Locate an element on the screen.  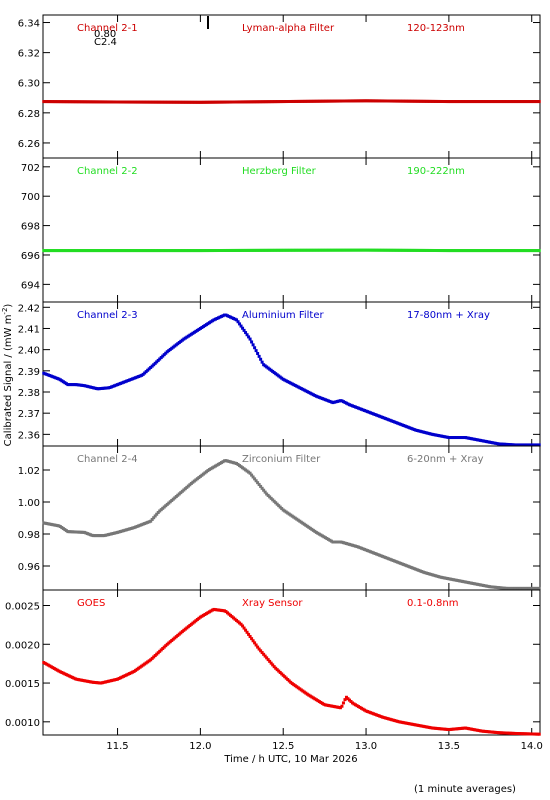
y-tick-label: 2.37 is located at coordinates (29, 414).